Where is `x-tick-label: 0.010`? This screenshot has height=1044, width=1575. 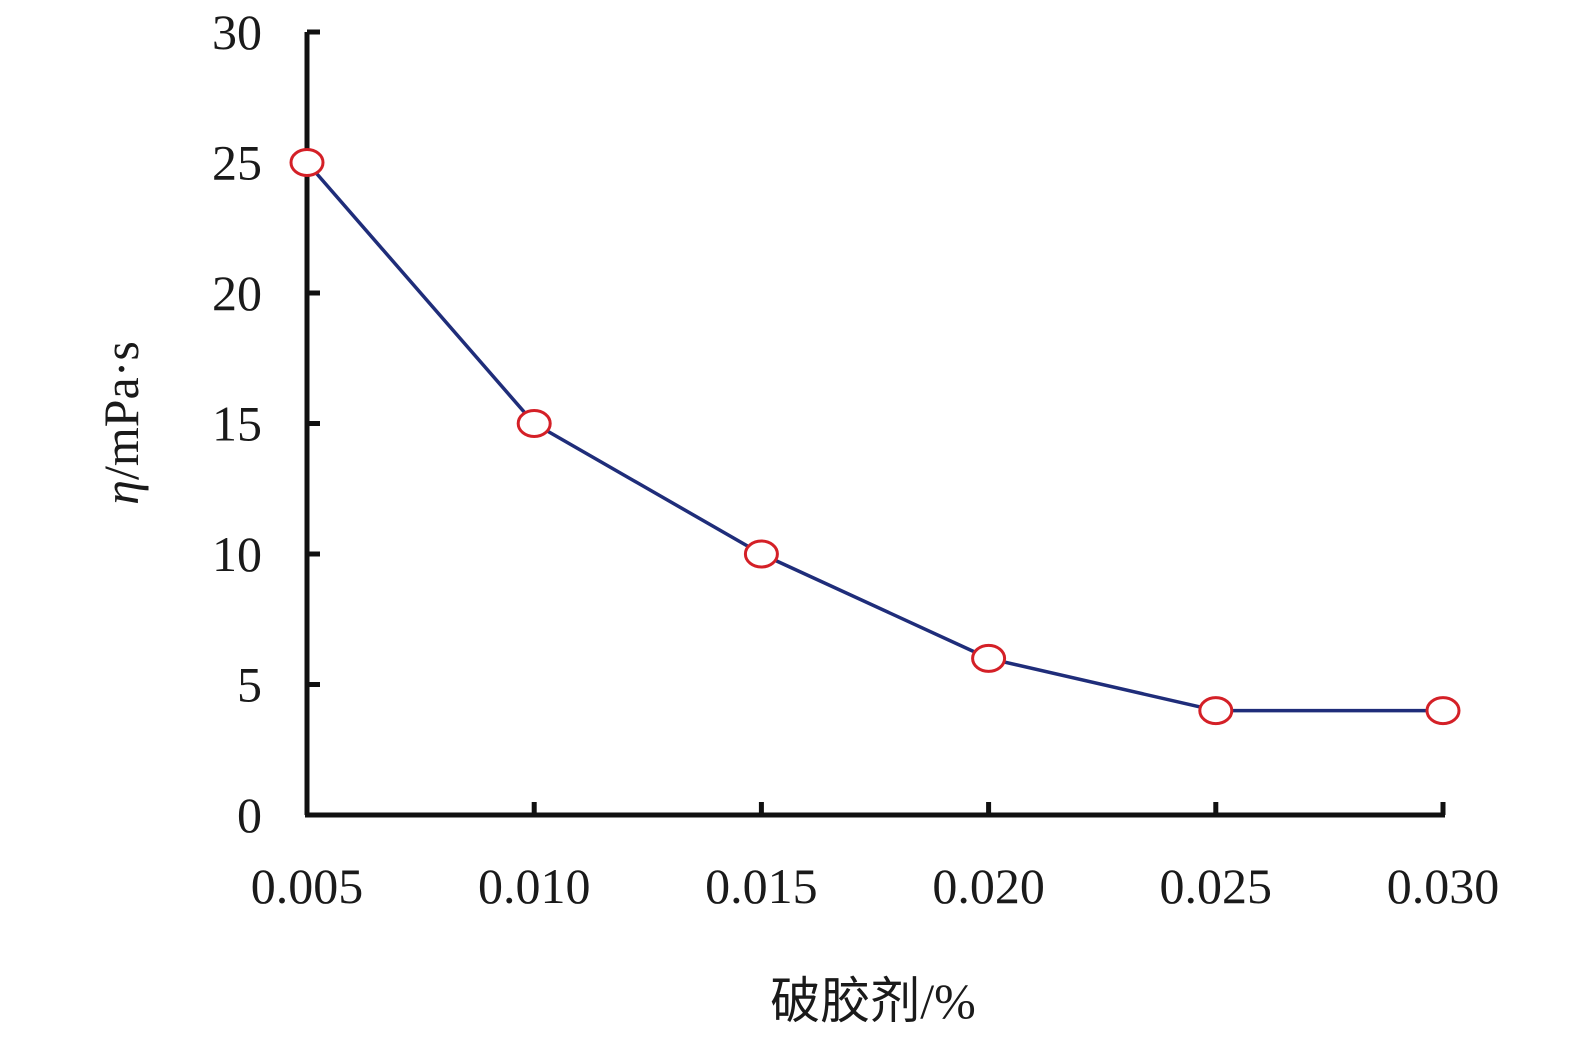 x-tick-label: 0.010 is located at coordinates (534, 886).